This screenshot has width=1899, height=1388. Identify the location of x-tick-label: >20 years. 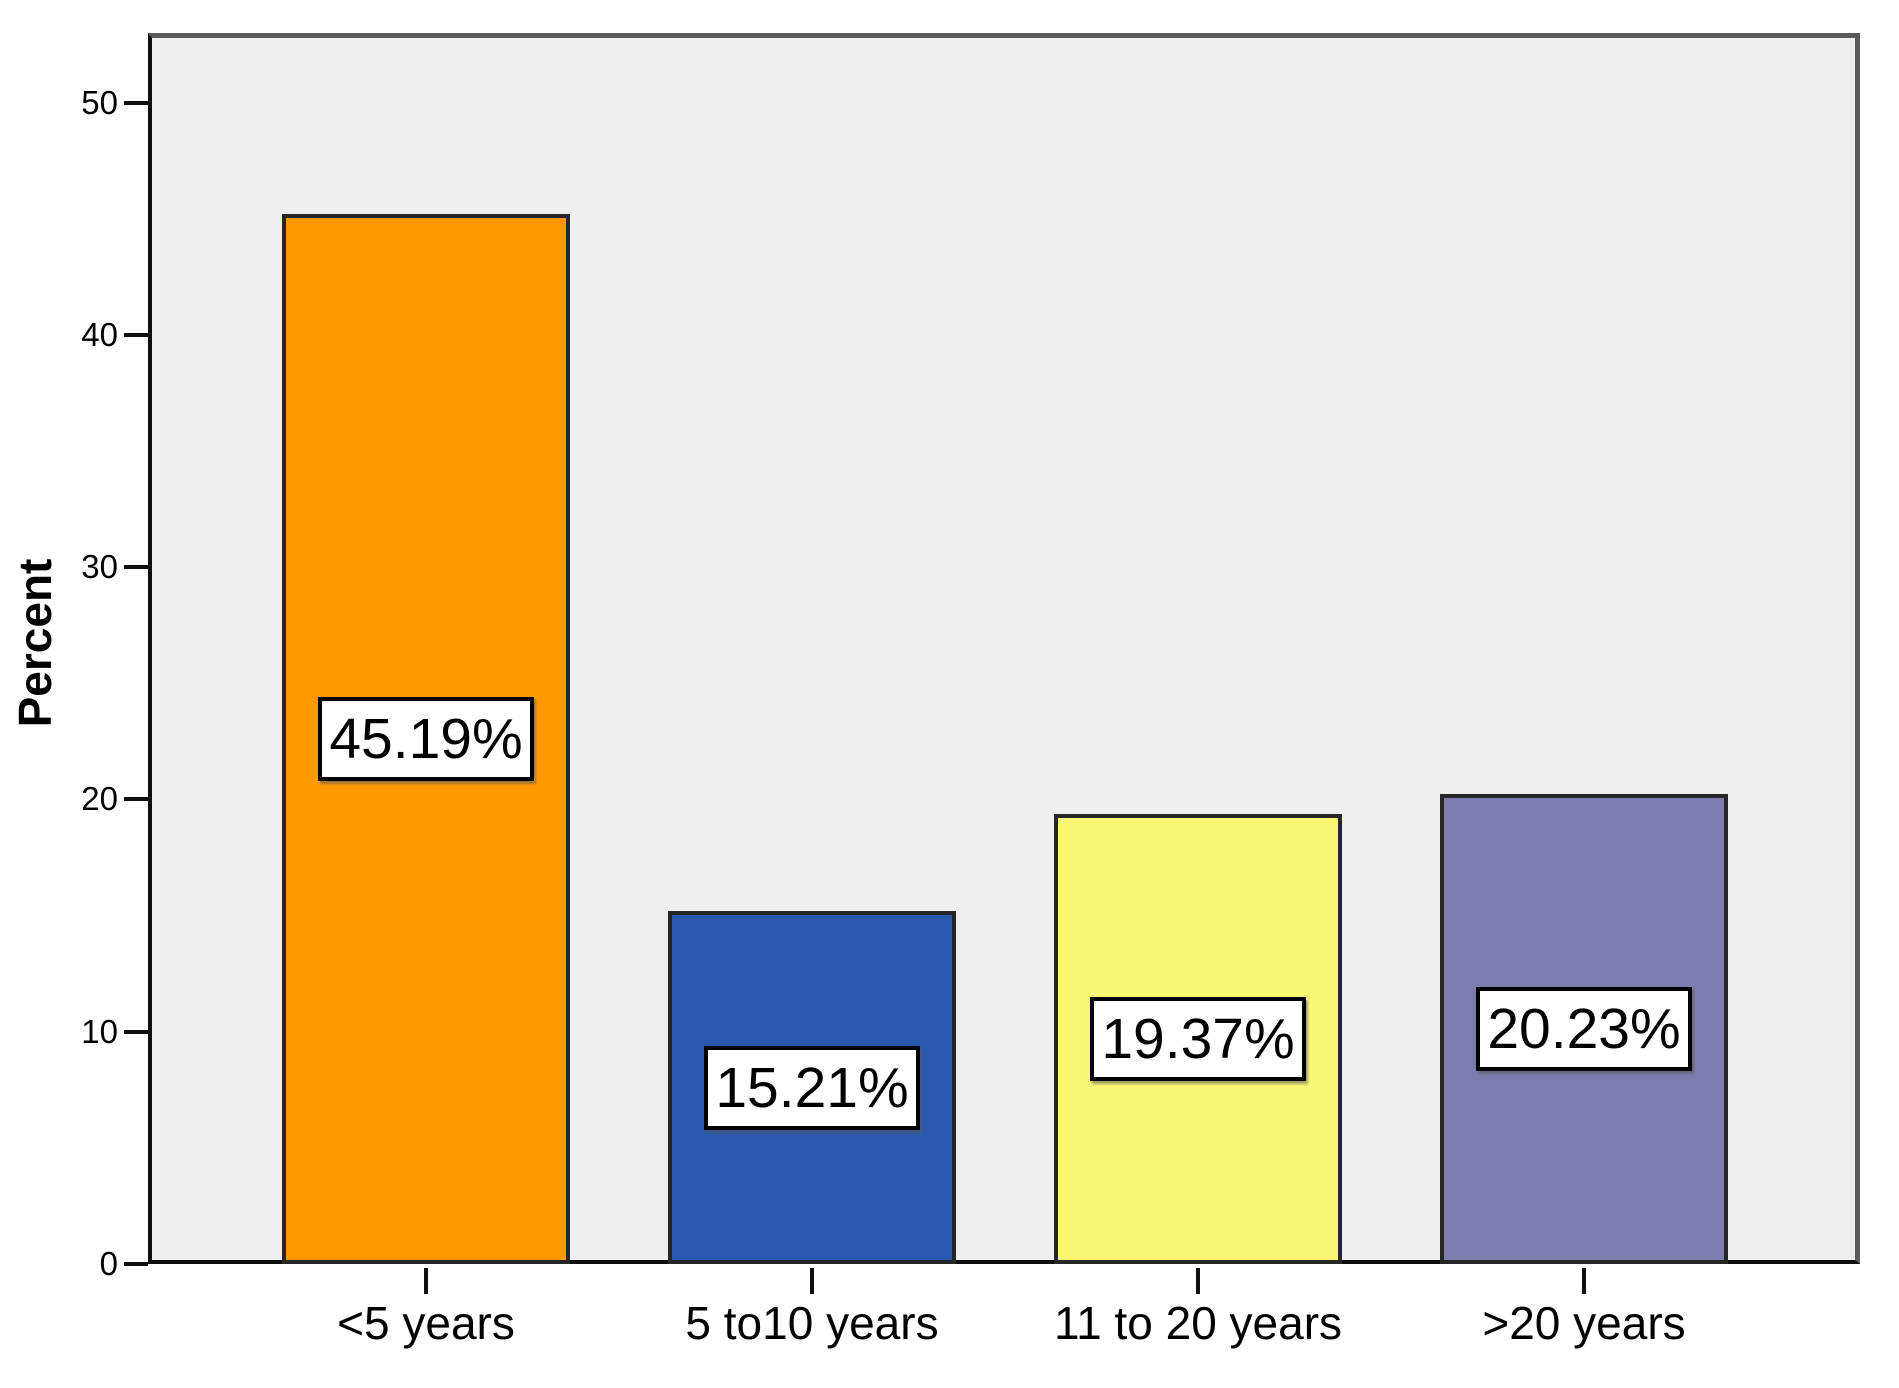
(1584, 1323).